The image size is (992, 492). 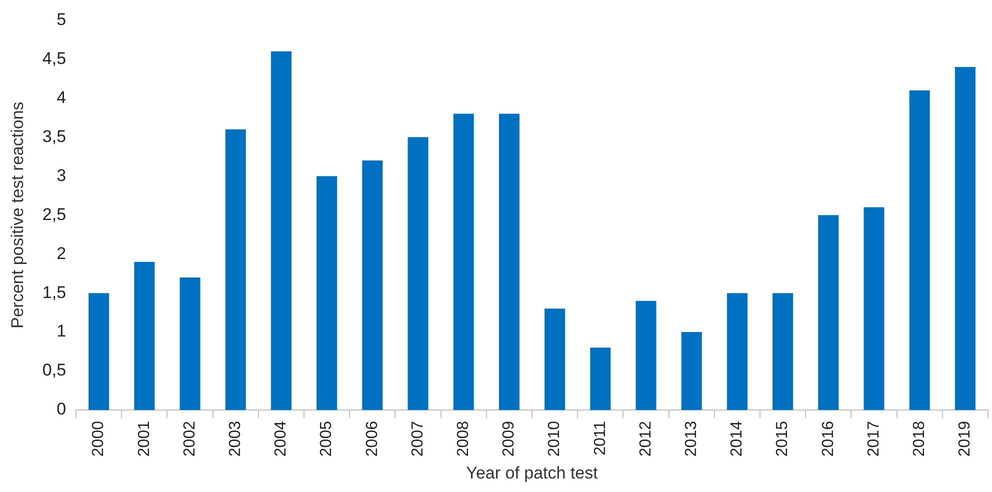 What do you see at coordinates (372, 438) in the screenshot?
I see `x-tick-label: 2006` at bounding box center [372, 438].